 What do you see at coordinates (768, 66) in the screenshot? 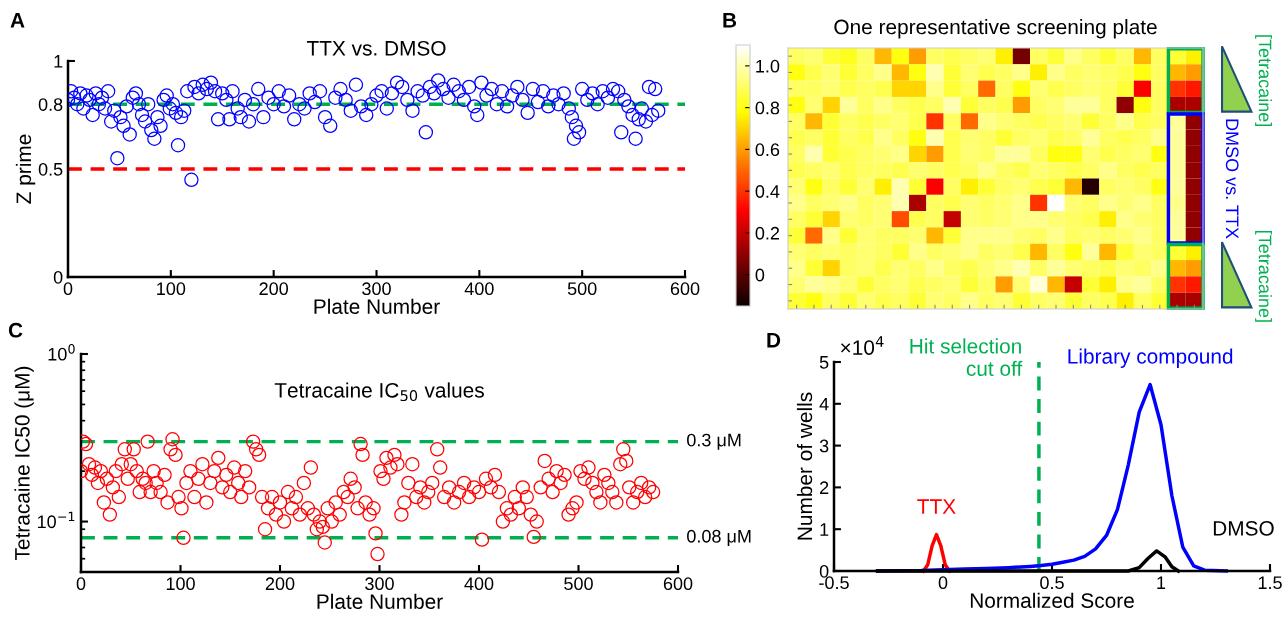
I see `color-bar-label: 1.0` at bounding box center [768, 66].